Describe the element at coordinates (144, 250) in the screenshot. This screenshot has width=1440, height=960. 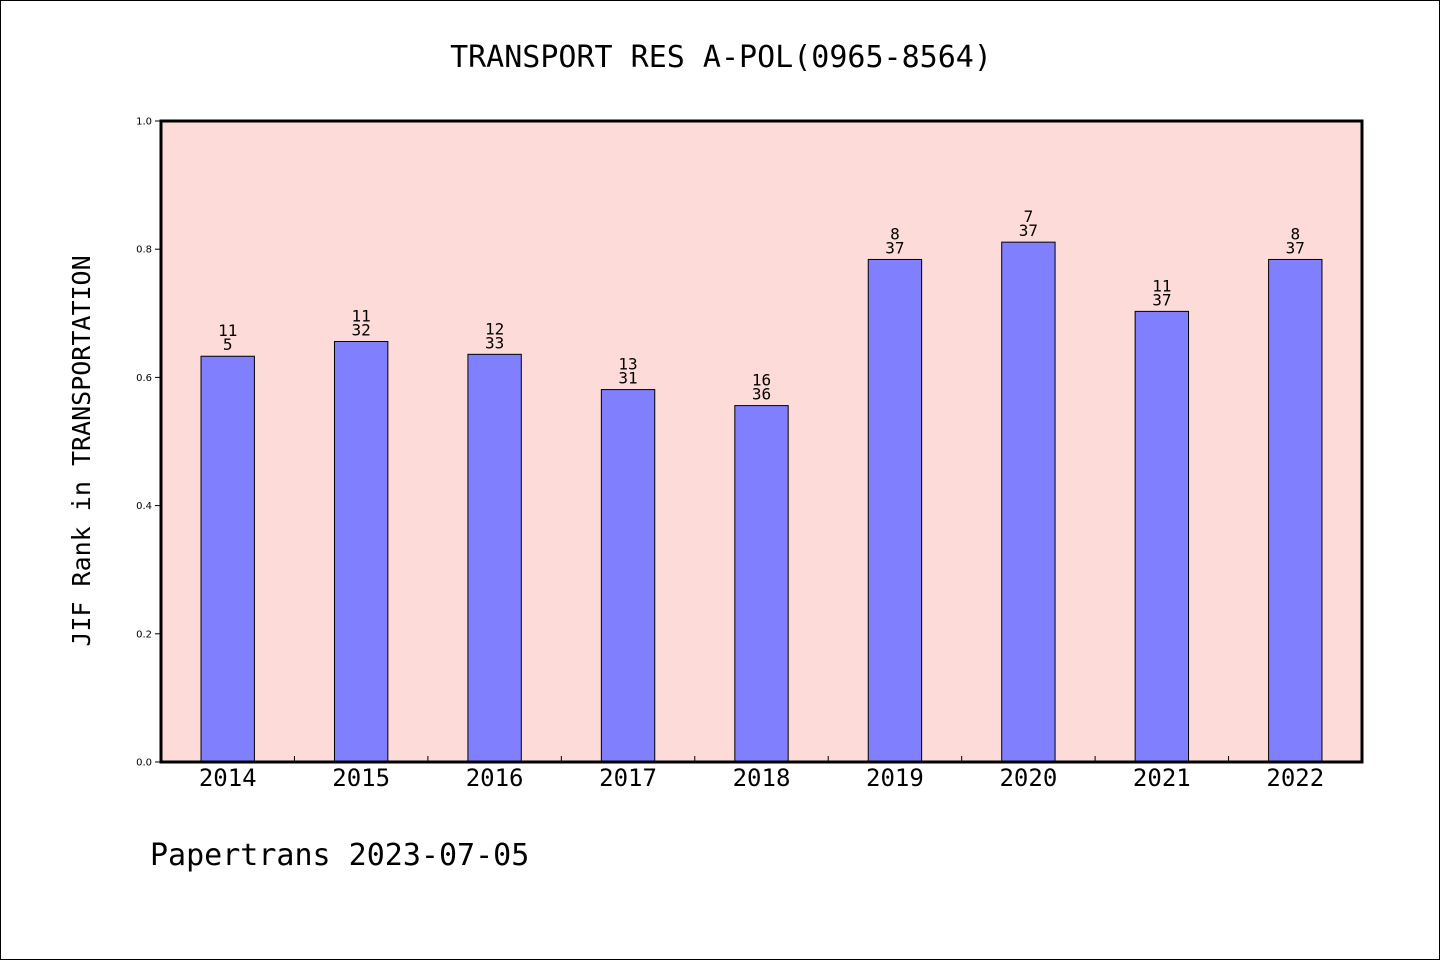
I see `y-tick-label: 0.8` at that location.